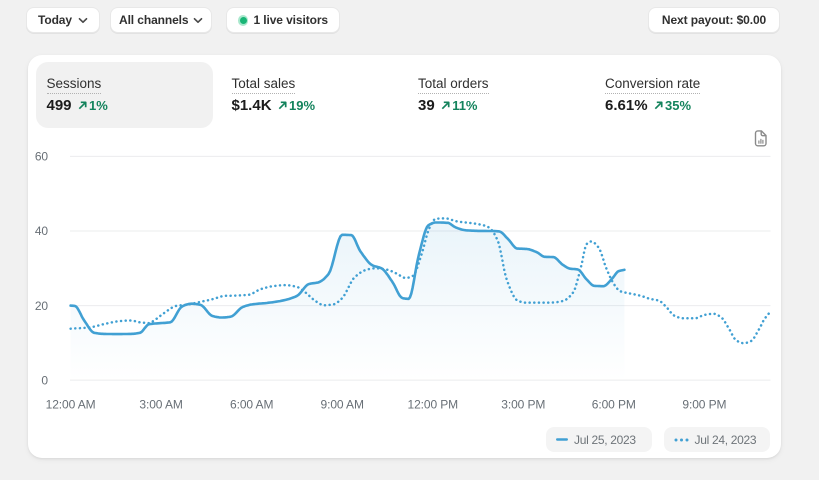 This screenshot has height=480, width=819. What do you see at coordinates (704, 404) in the screenshot?
I see `svg-text: 9:00 PM` at bounding box center [704, 404].